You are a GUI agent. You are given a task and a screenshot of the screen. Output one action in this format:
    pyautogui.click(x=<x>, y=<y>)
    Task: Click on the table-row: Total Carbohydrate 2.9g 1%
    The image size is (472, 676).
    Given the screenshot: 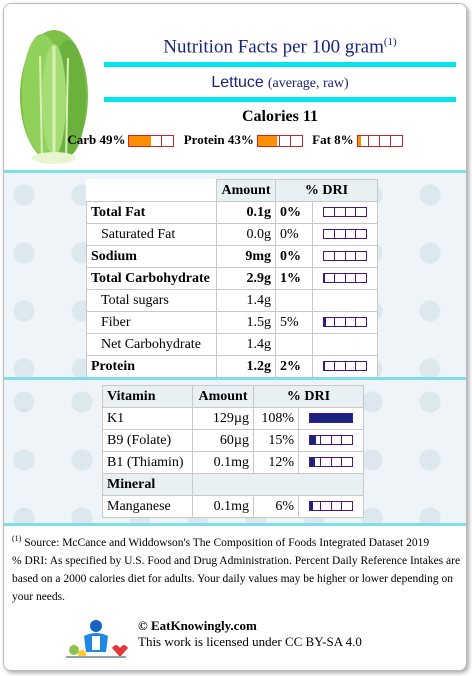 What is the action you would take?
    pyautogui.click(x=231, y=278)
    